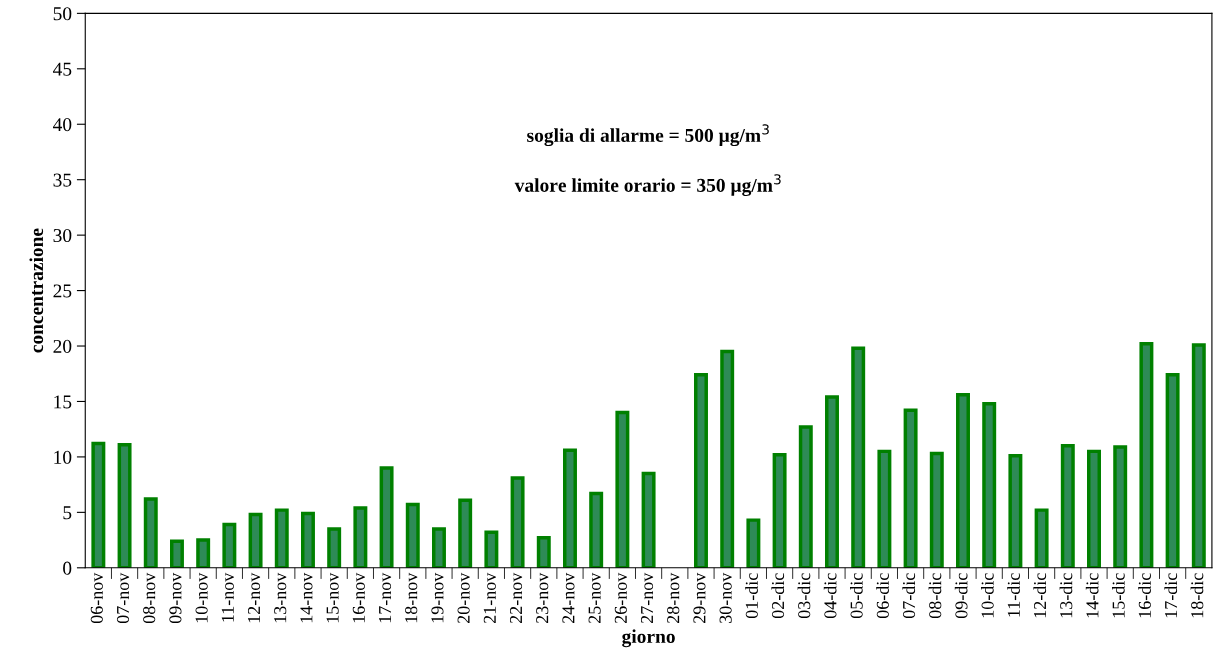  What do you see at coordinates (647, 598) in the screenshot?
I see `x-tick-label: 27-nov` at bounding box center [647, 598].